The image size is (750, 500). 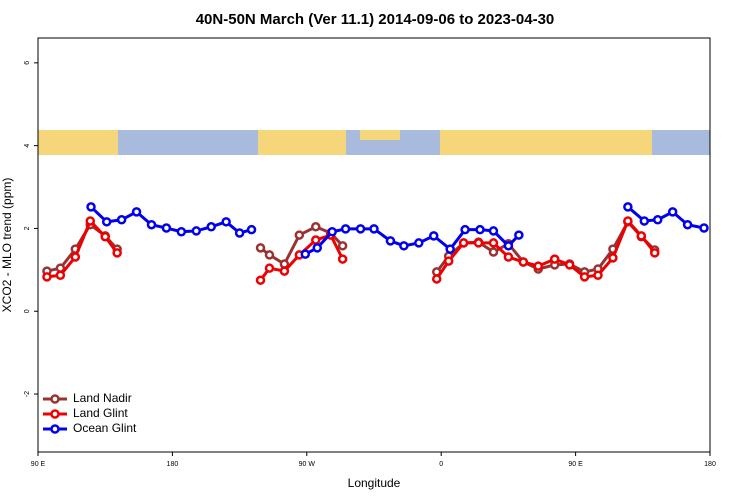 I want to click on y-axis-label: XCO2 - MLO trend (ppm), so click(x=7, y=245).